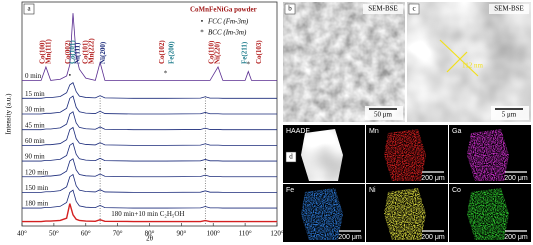 The image size is (533, 245). What do you see at coordinates (22, 234) in the screenshot?
I see `x-tick-label: 40°` at bounding box center [22, 234].